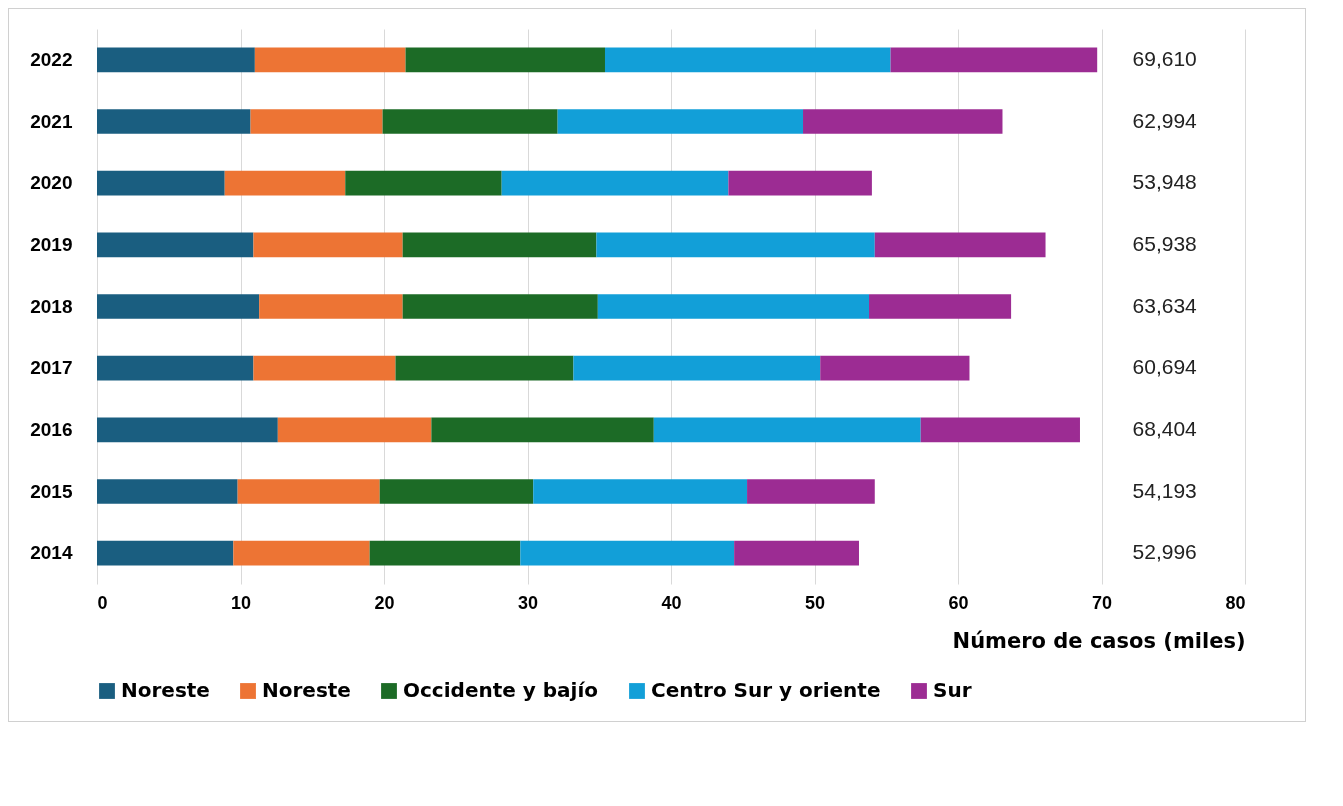  What do you see at coordinates (51, 491) in the screenshot?
I see `y-tick-label: 2015` at bounding box center [51, 491].